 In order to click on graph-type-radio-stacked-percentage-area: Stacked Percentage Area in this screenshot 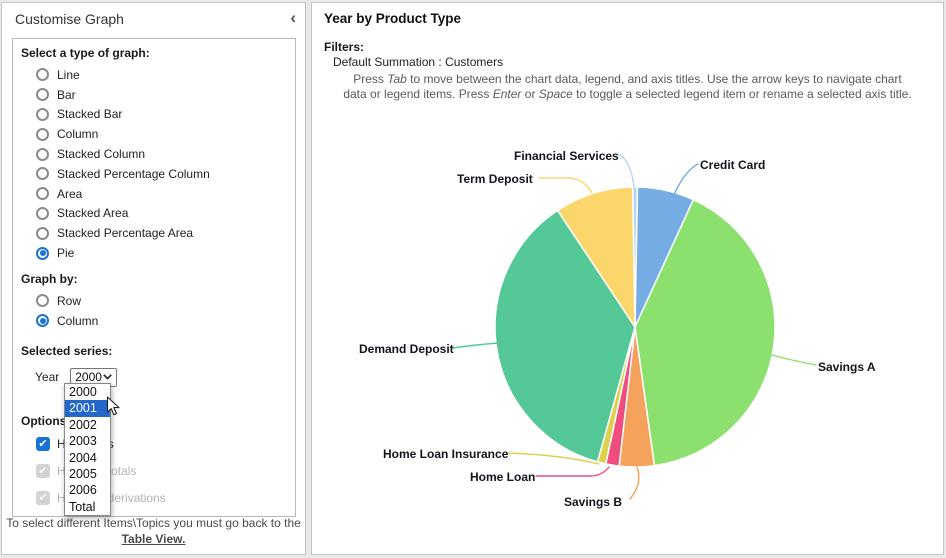, I will do `click(154, 233)`.